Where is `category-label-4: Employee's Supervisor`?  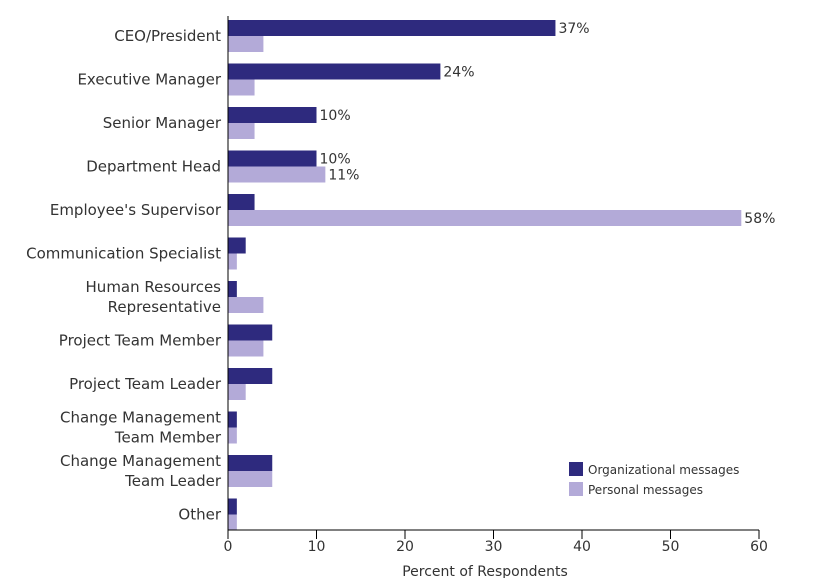
category-label-4: Employee's Supervisor is located at coordinates (136, 210).